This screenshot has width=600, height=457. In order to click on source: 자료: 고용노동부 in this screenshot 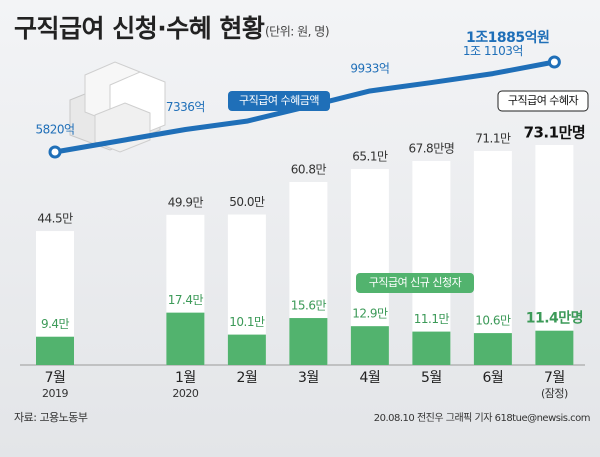, I will do `click(51, 417)`.